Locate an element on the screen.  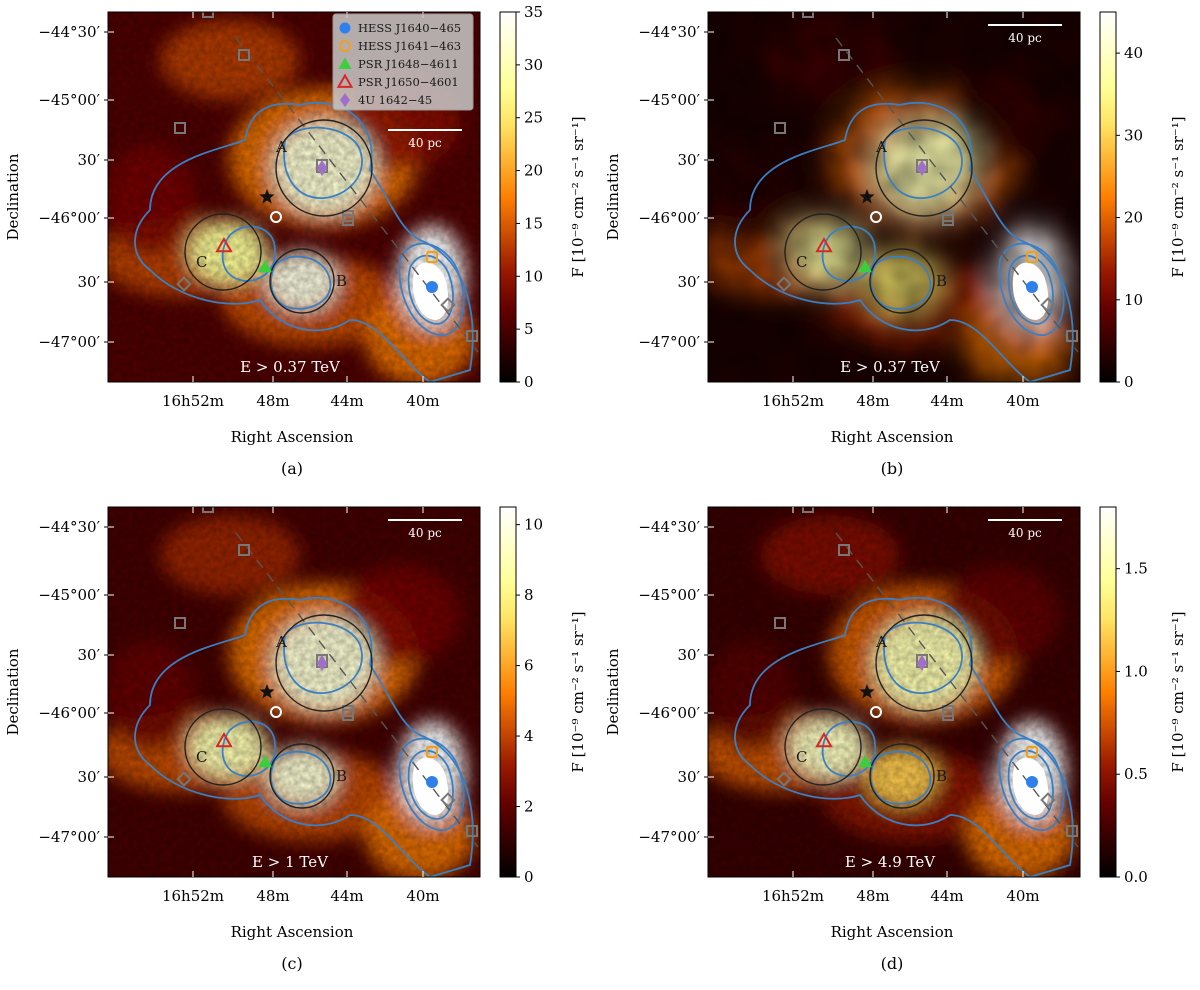
colorbar-tick-label: 25 is located at coordinates (533, 118).